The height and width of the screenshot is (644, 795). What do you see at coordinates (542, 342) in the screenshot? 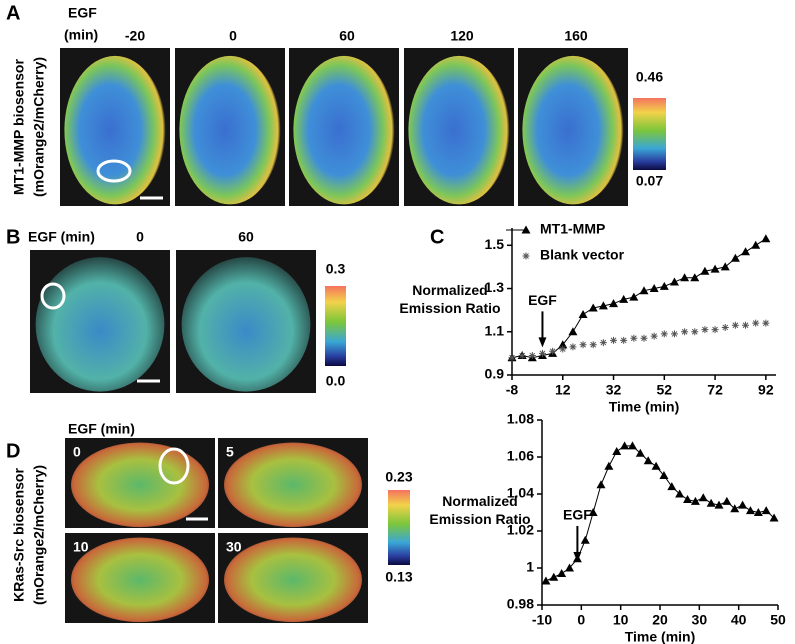
I see `arrow-head` at bounding box center [542, 342].